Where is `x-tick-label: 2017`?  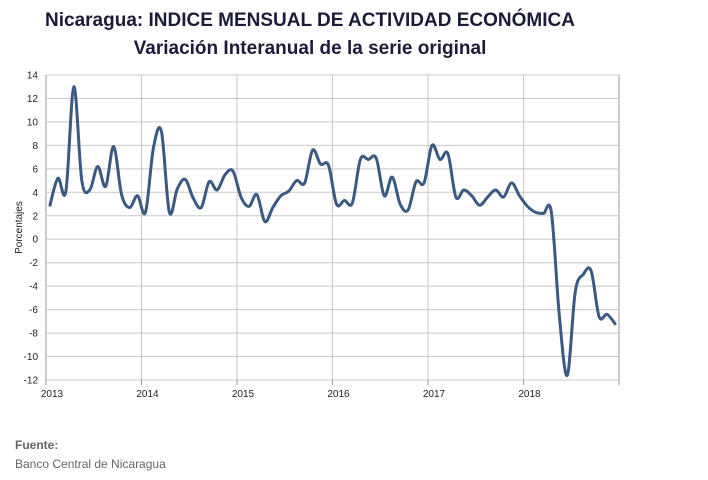 x-tick-label: 2017 is located at coordinates (434, 394).